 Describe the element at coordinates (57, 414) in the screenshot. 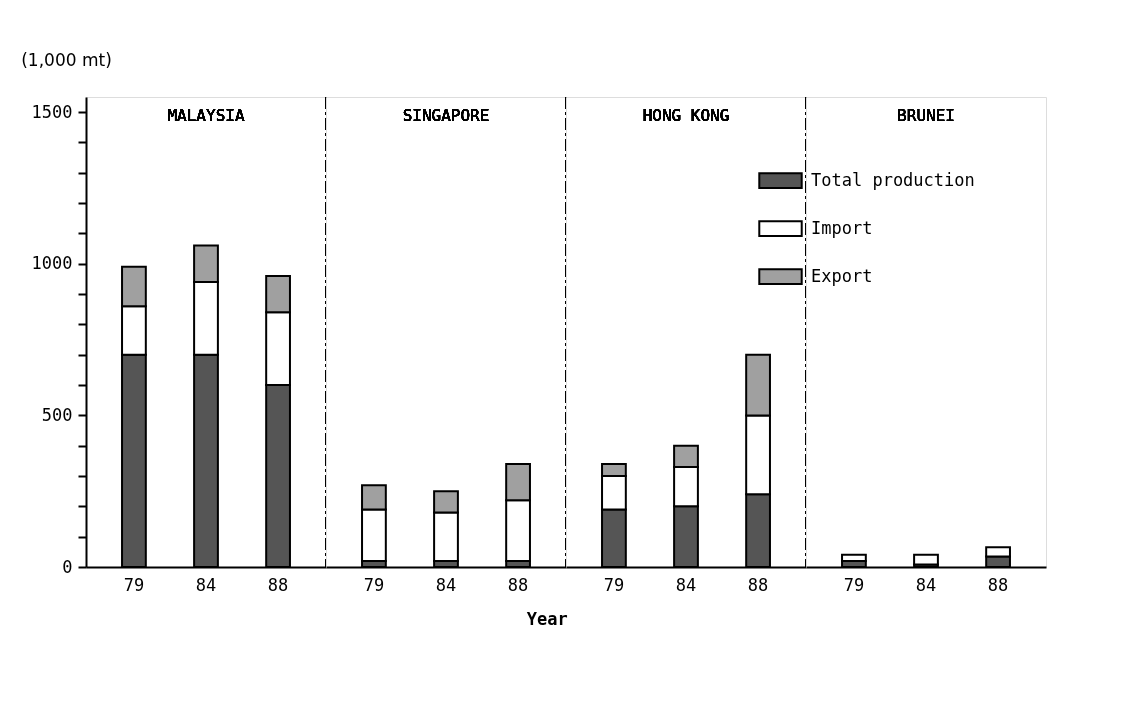

I see `y-tick-label: 500` at that location.